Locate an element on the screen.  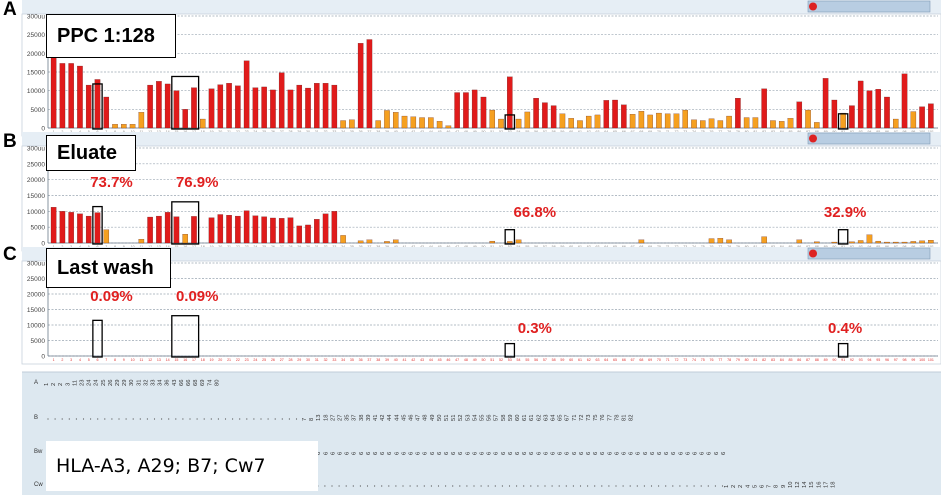
y-tick-label: 20000 is located at coordinates (36, 295).